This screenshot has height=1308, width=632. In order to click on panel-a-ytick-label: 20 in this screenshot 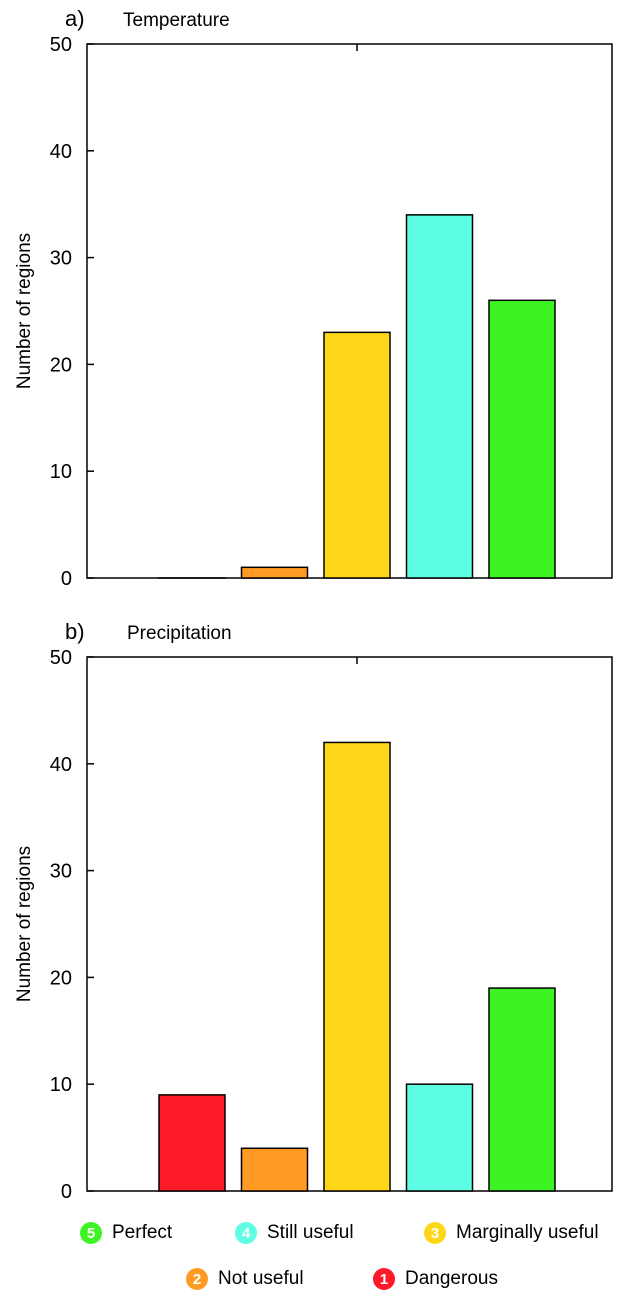, I will do `click(61, 365)`.